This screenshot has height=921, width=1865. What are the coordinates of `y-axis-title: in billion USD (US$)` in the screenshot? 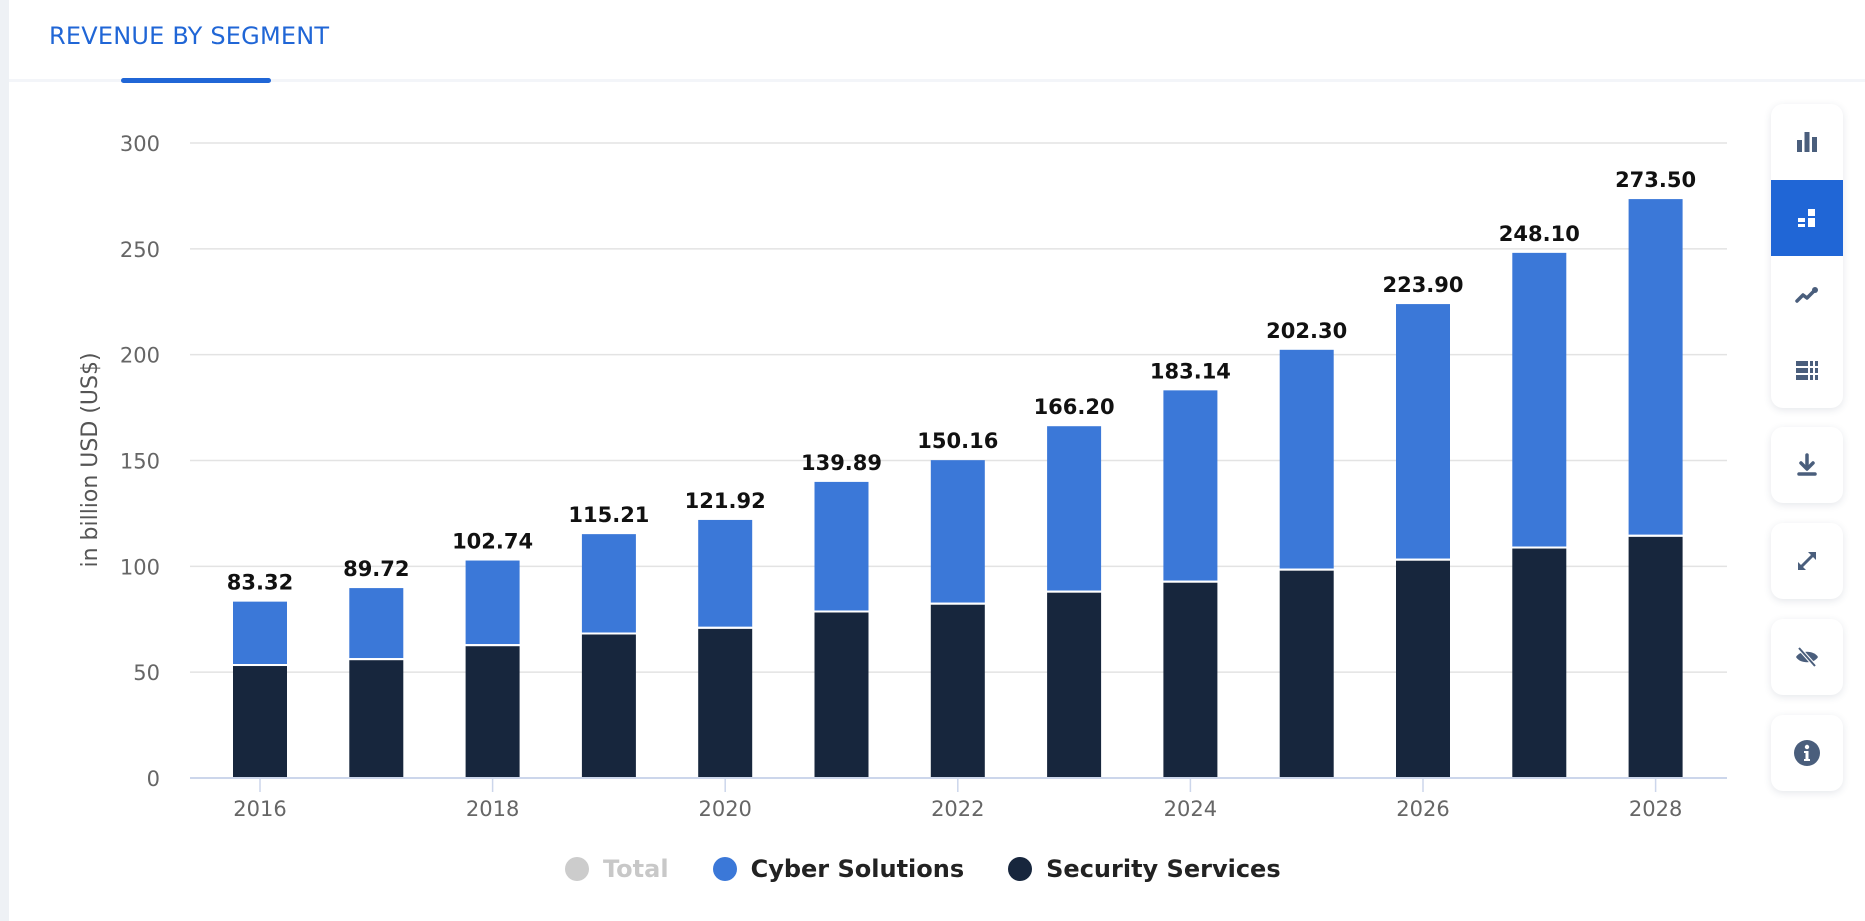 It's located at (90, 459).